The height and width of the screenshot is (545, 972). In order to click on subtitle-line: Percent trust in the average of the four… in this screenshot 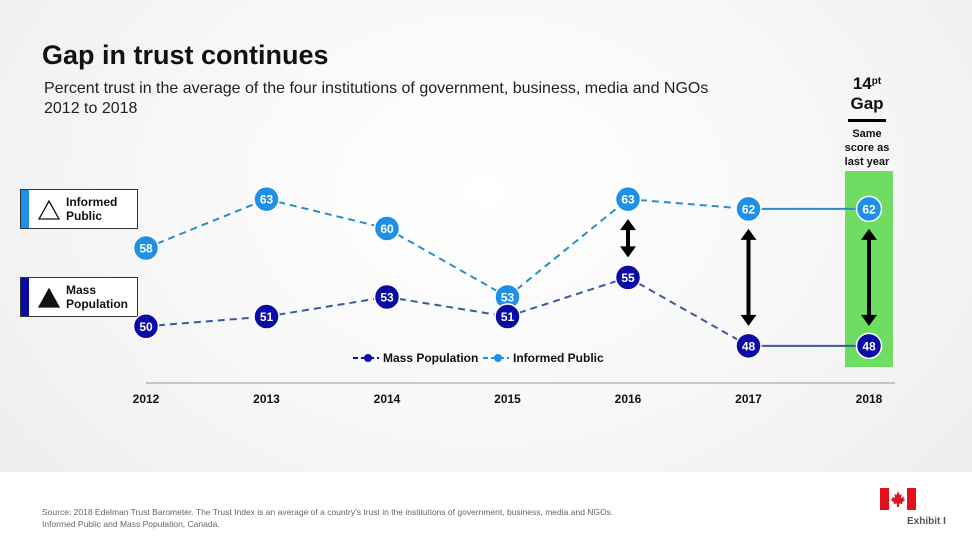, I will do `click(376, 88)`.